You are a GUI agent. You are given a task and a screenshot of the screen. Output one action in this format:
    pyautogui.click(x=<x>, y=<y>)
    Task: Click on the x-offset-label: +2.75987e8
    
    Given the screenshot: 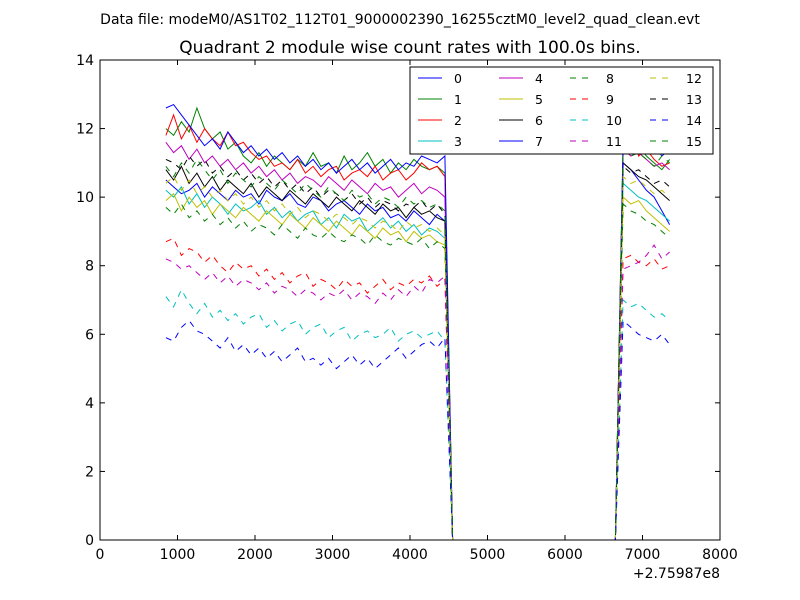 What is the action you would take?
    pyautogui.click(x=676, y=574)
    